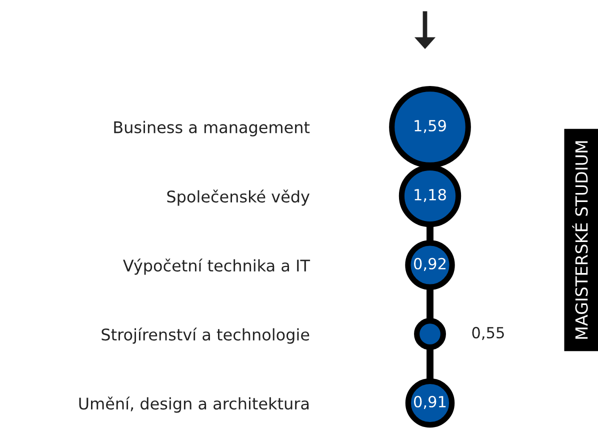 The width and height of the screenshot is (598, 430). Describe the element at coordinates (194, 404) in the screenshot. I see `category-label: Umění, design a architektura` at that location.